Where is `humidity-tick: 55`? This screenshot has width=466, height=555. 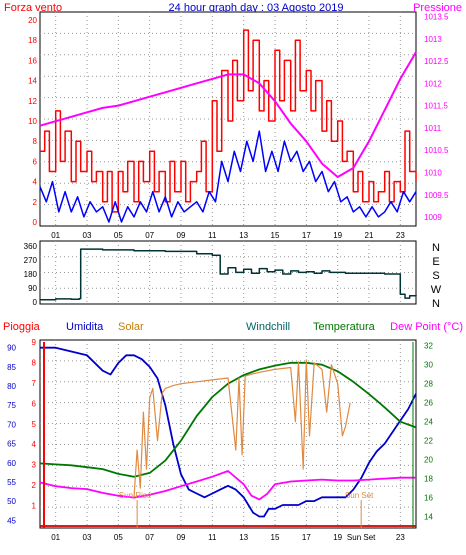
humidity-tick: 55 is located at coordinates (11, 482).